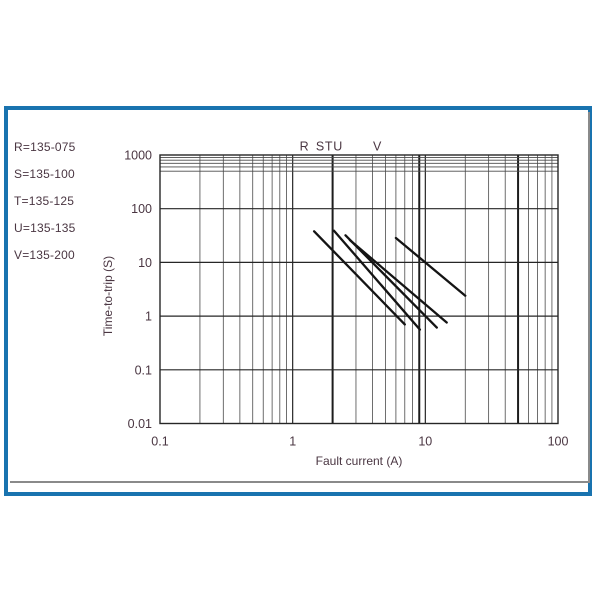  What do you see at coordinates (159, 442) in the screenshot?
I see `x-tick-label: 0.1` at bounding box center [159, 442].